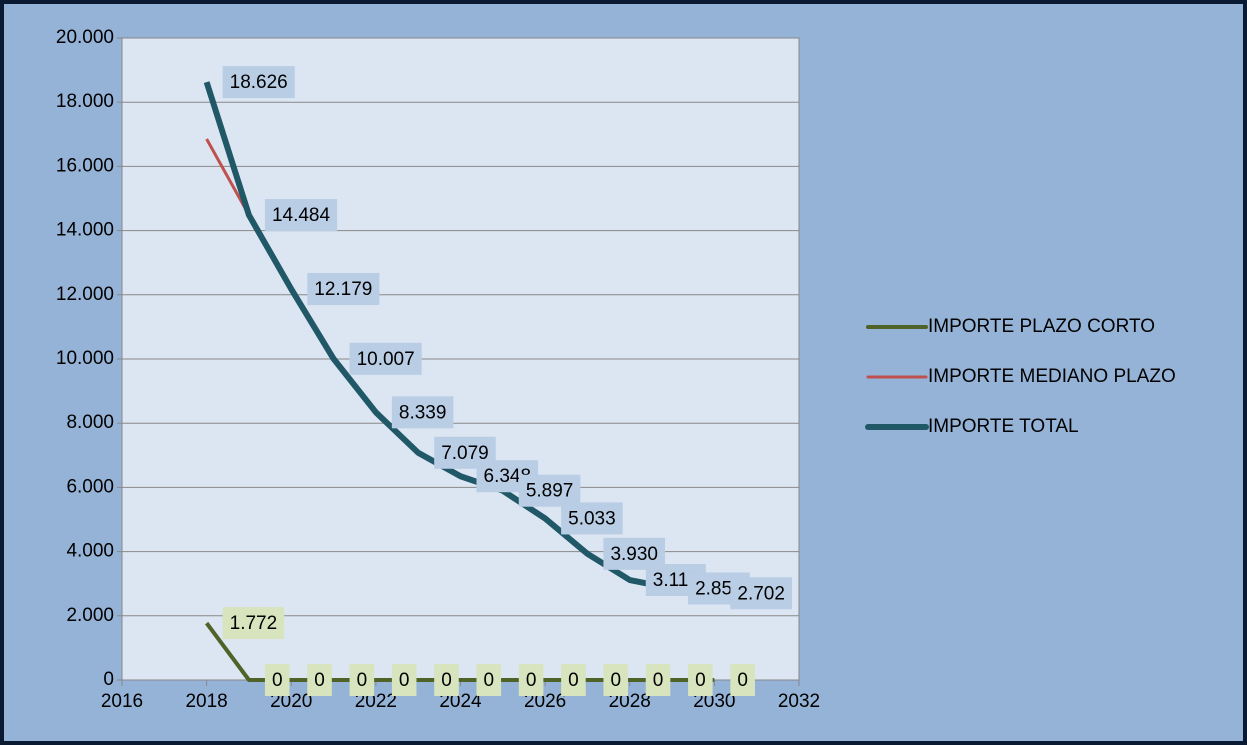  What do you see at coordinates (206, 701) in the screenshot?
I see `x-tick-label: 2018` at bounding box center [206, 701].